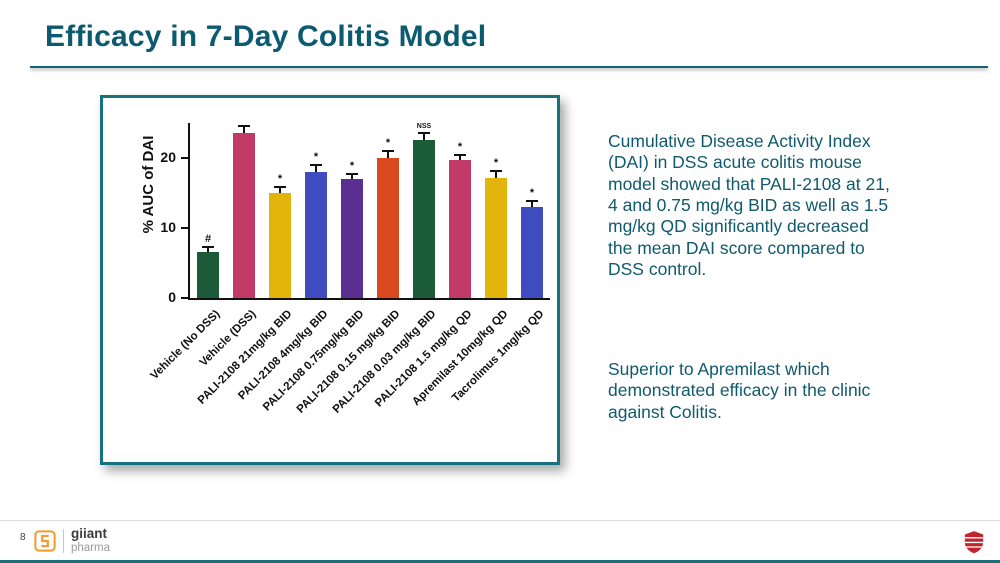 This screenshot has width=1000, height=563. What do you see at coordinates (168, 157) in the screenshot?
I see `y-tick-label: 20` at bounding box center [168, 157].